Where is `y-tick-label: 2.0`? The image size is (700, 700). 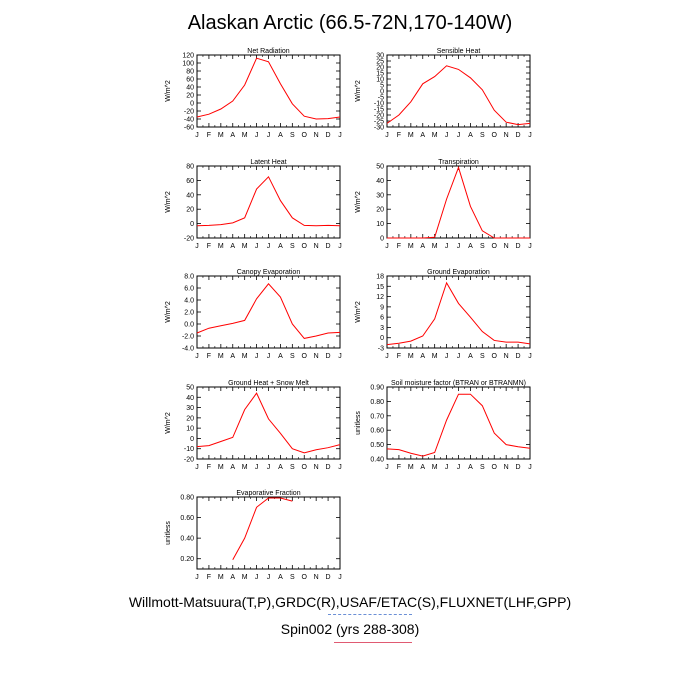 y-tick-label: 2.0 is located at coordinates (189, 313).